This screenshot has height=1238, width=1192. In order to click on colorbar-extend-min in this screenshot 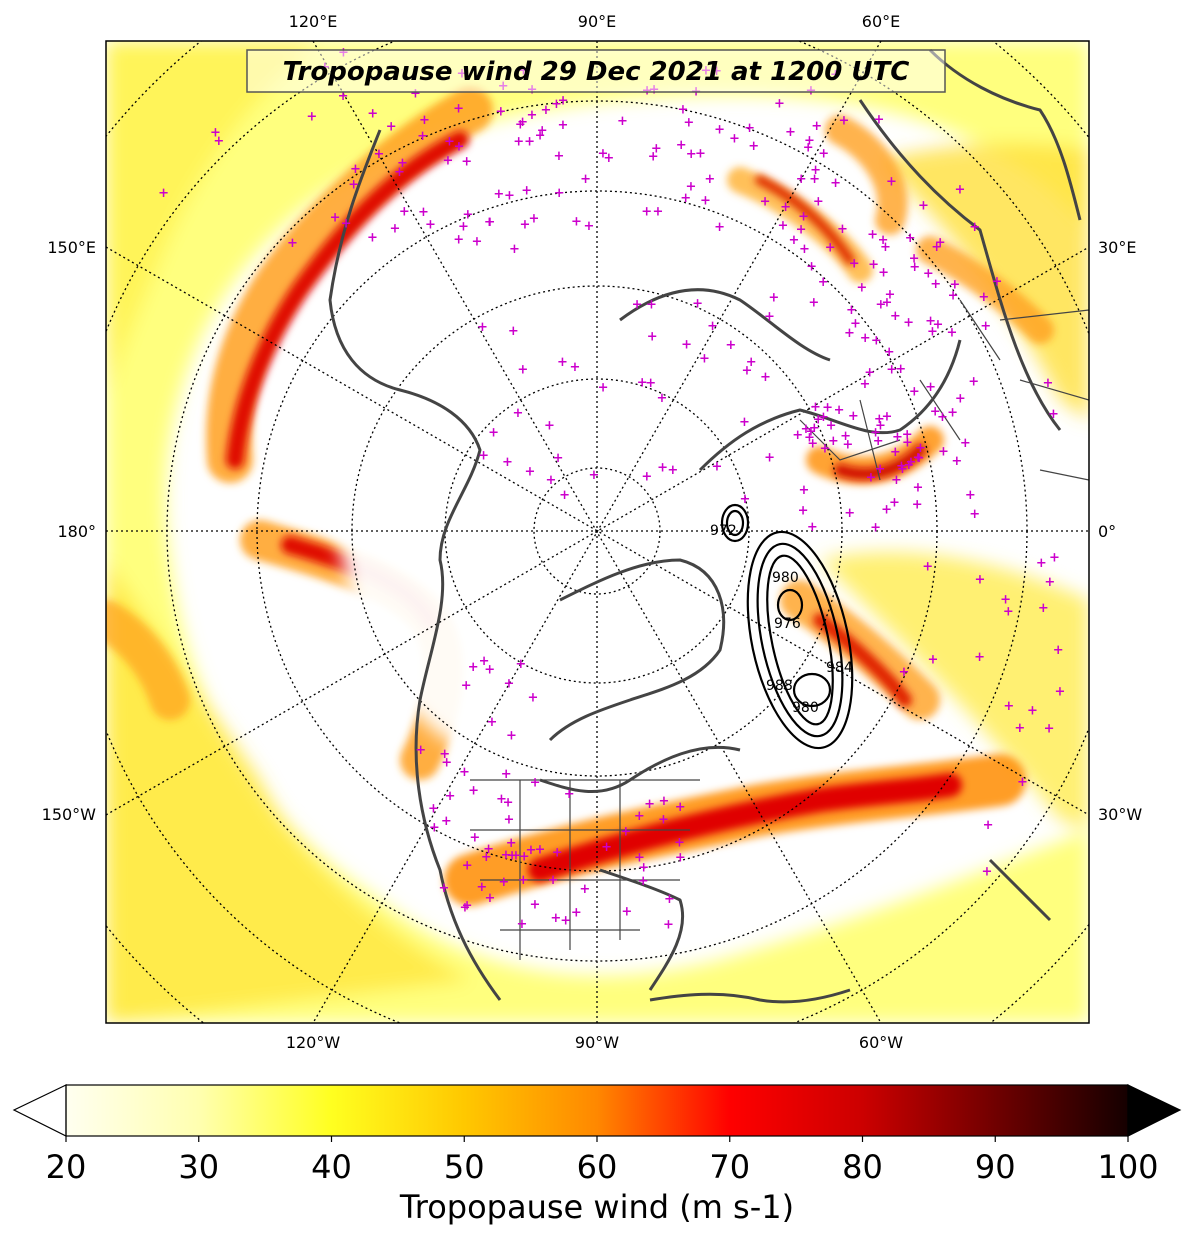, I will do `click(39, 1110)`.